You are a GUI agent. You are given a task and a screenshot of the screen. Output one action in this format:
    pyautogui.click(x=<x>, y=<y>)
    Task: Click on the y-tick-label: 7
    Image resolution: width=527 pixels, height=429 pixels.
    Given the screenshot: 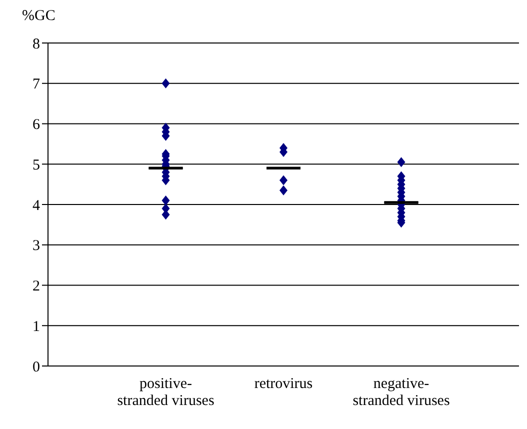 What is the action you would take?
    pyautogui.click(x=36, y=84)
    